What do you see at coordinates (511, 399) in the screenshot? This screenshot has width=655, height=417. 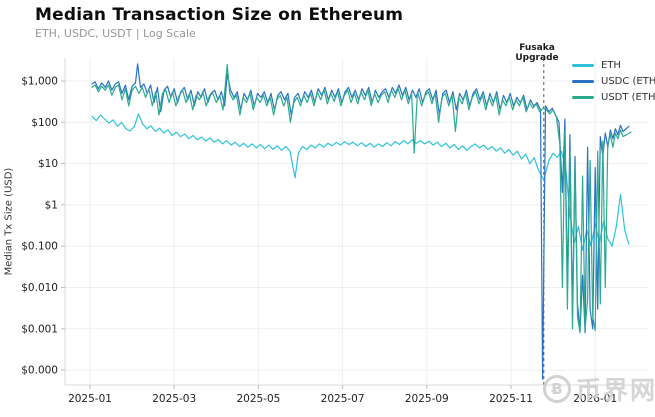 I see `x-tick-label: 2025-11` at bounding box center [511, 399].